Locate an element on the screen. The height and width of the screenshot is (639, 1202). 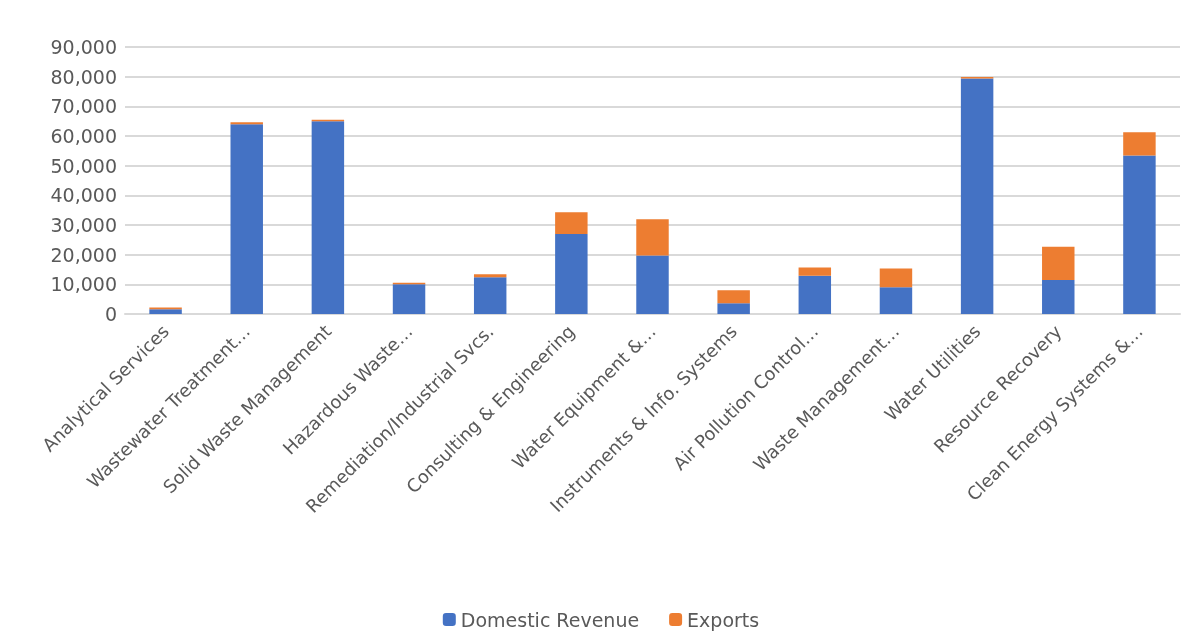
y-tick-label: 80,000 is located at coordinates (83, 76).